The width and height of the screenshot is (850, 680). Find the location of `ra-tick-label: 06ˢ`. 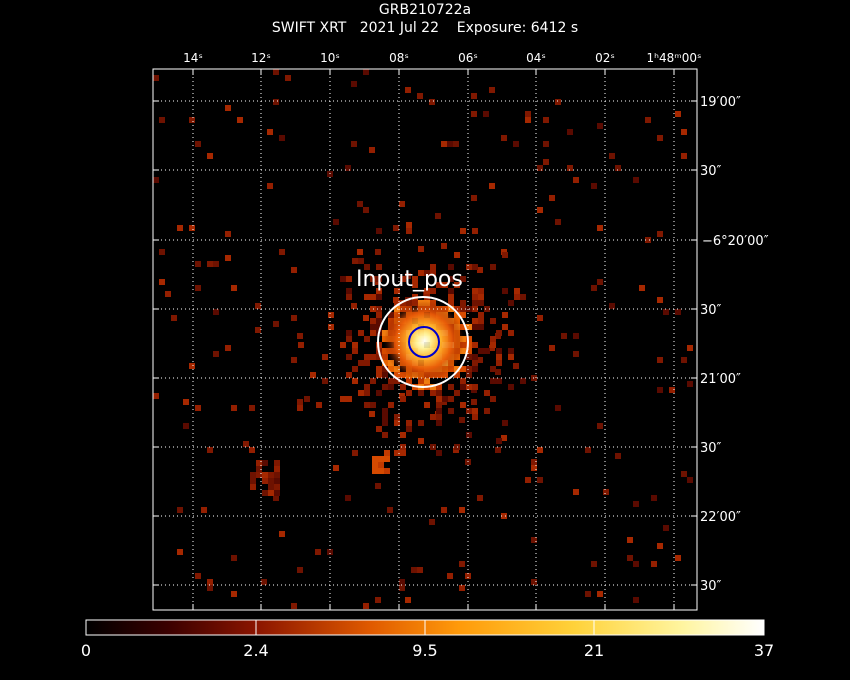

ra-tick-label: 06ˢ is located at coordinates (468, 58).